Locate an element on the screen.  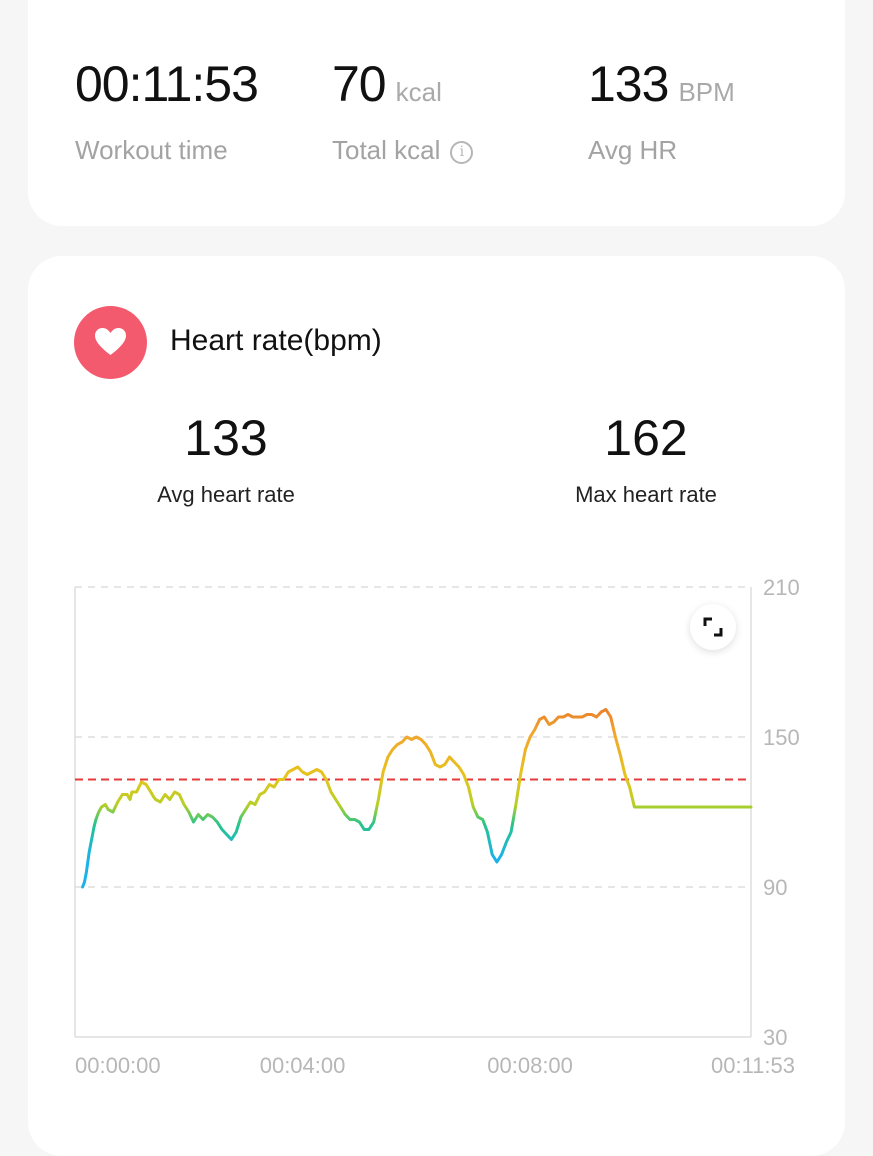
workout-time-value: 00:11:53 is located at coordinates (167, 84).